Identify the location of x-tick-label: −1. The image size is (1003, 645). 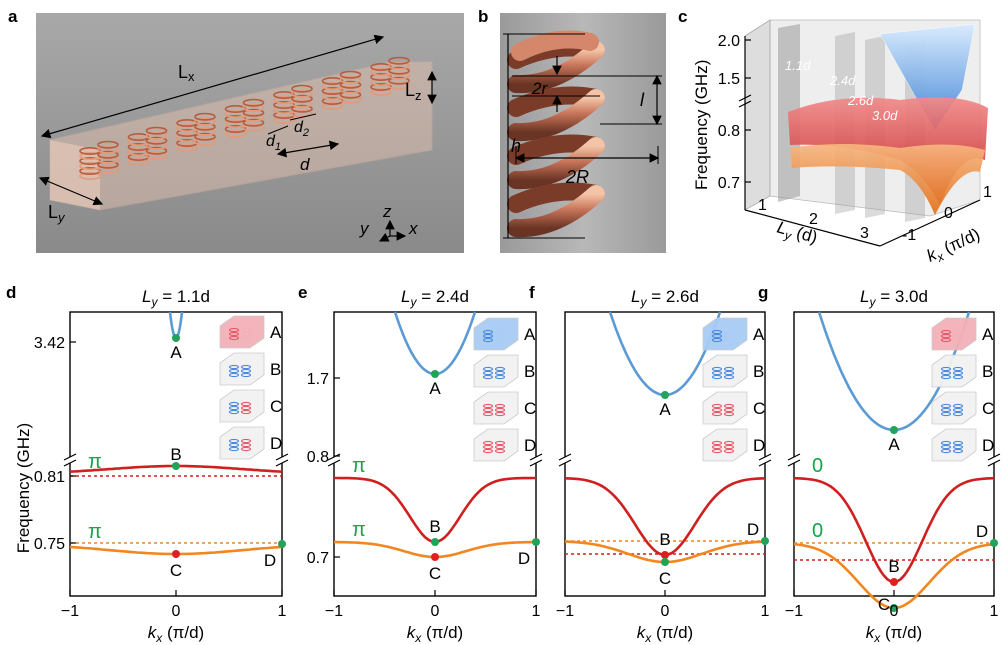
(70, 611).